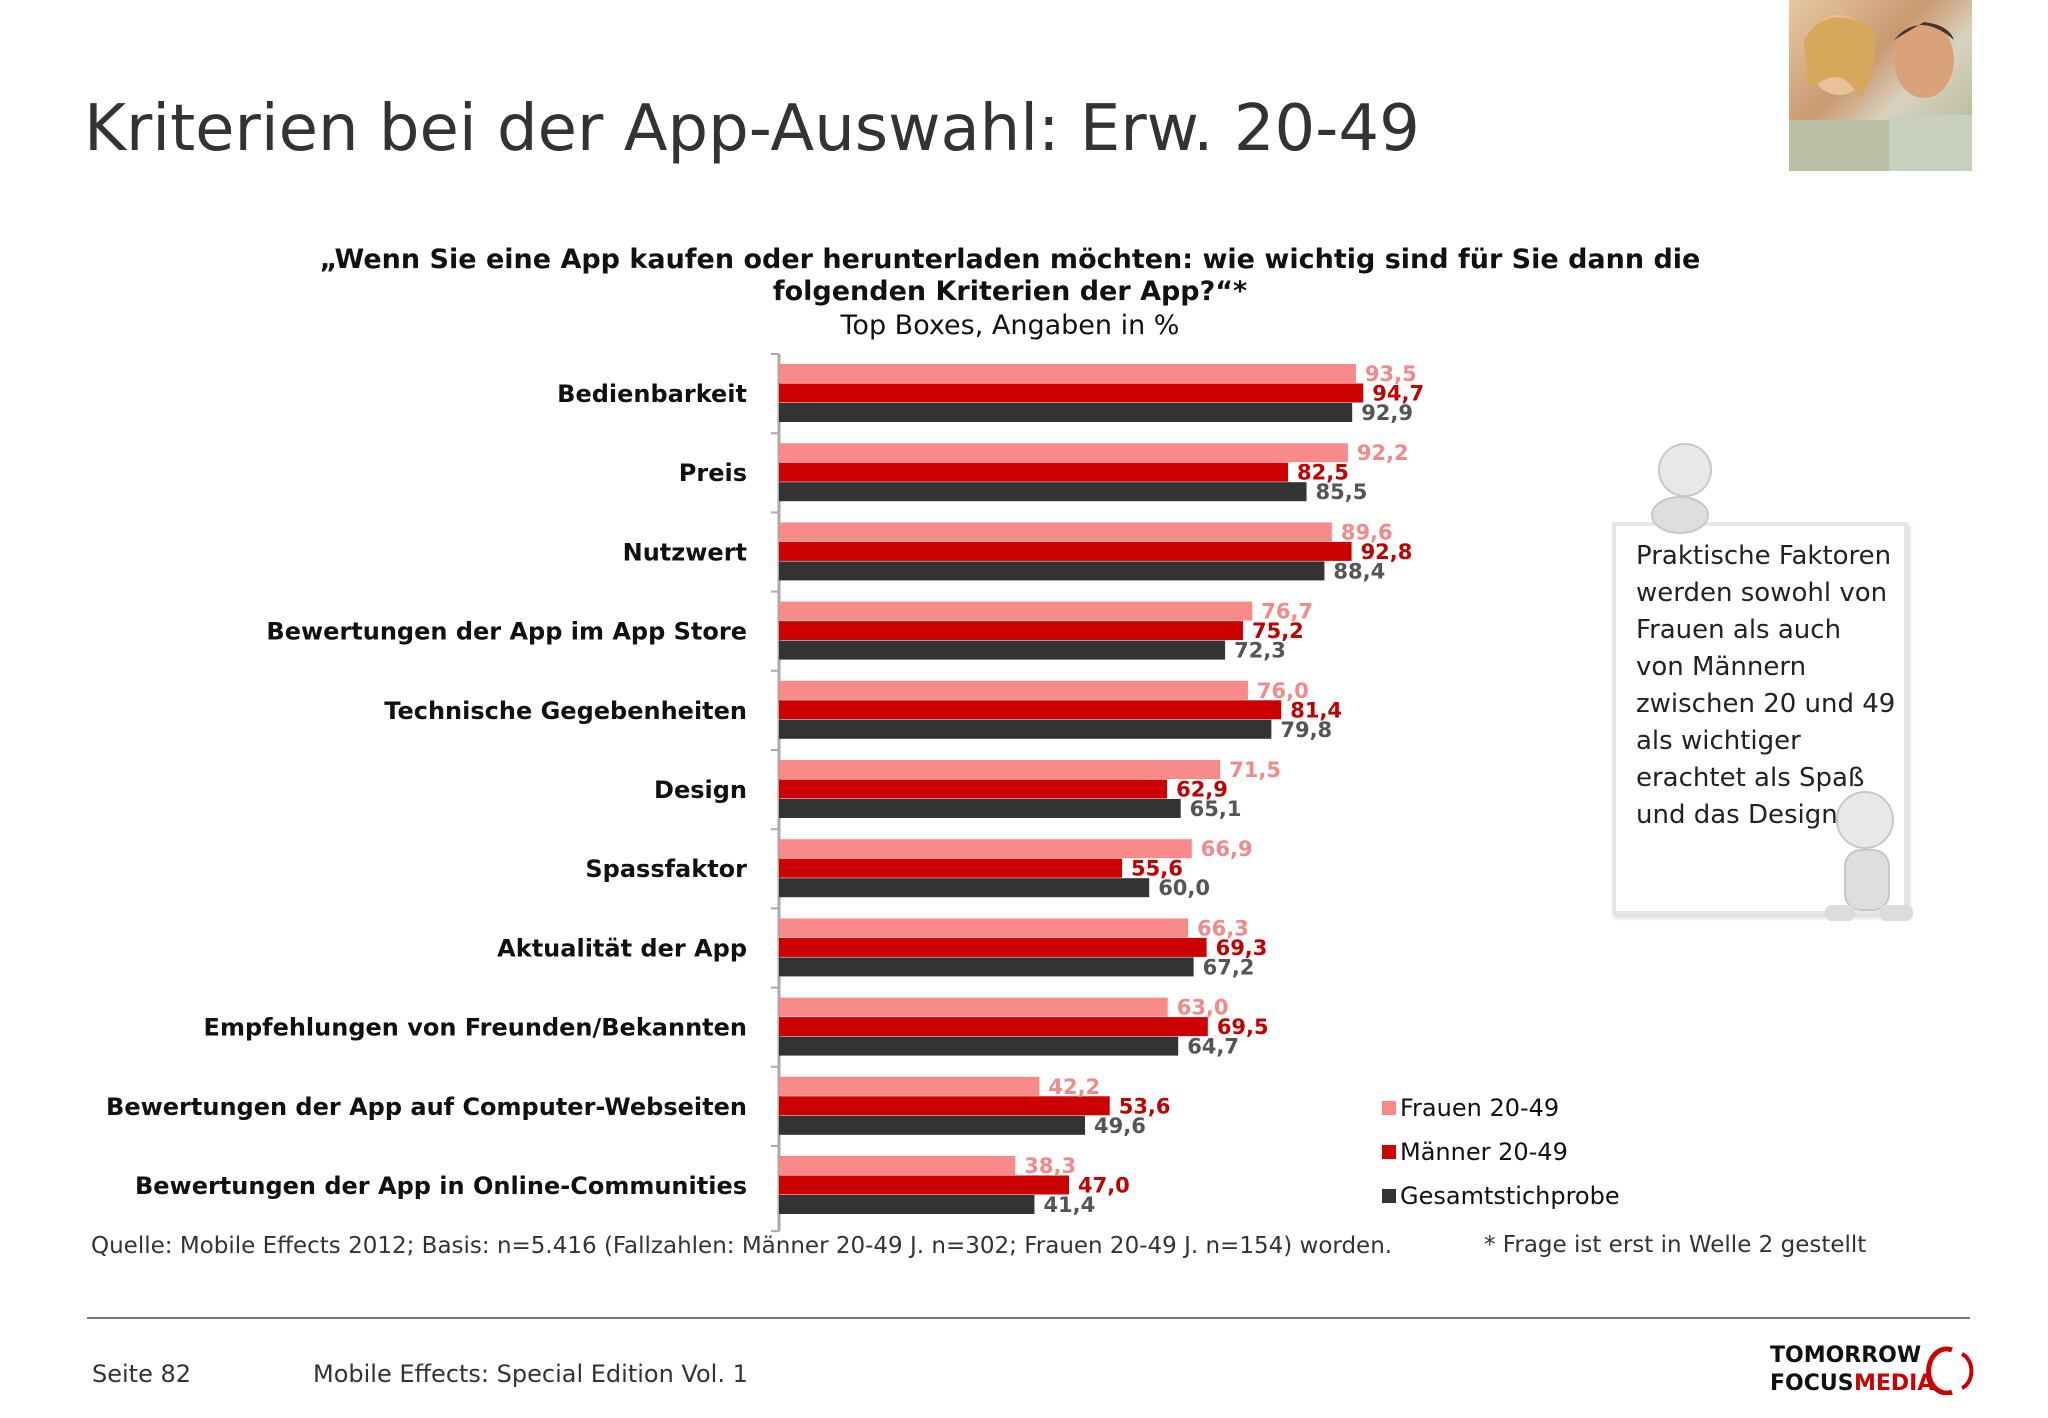 The width and height of the screenshot is (2048, 1418). I want to click on category-label: Bewertungen der App im App Store, so click(506, 632).